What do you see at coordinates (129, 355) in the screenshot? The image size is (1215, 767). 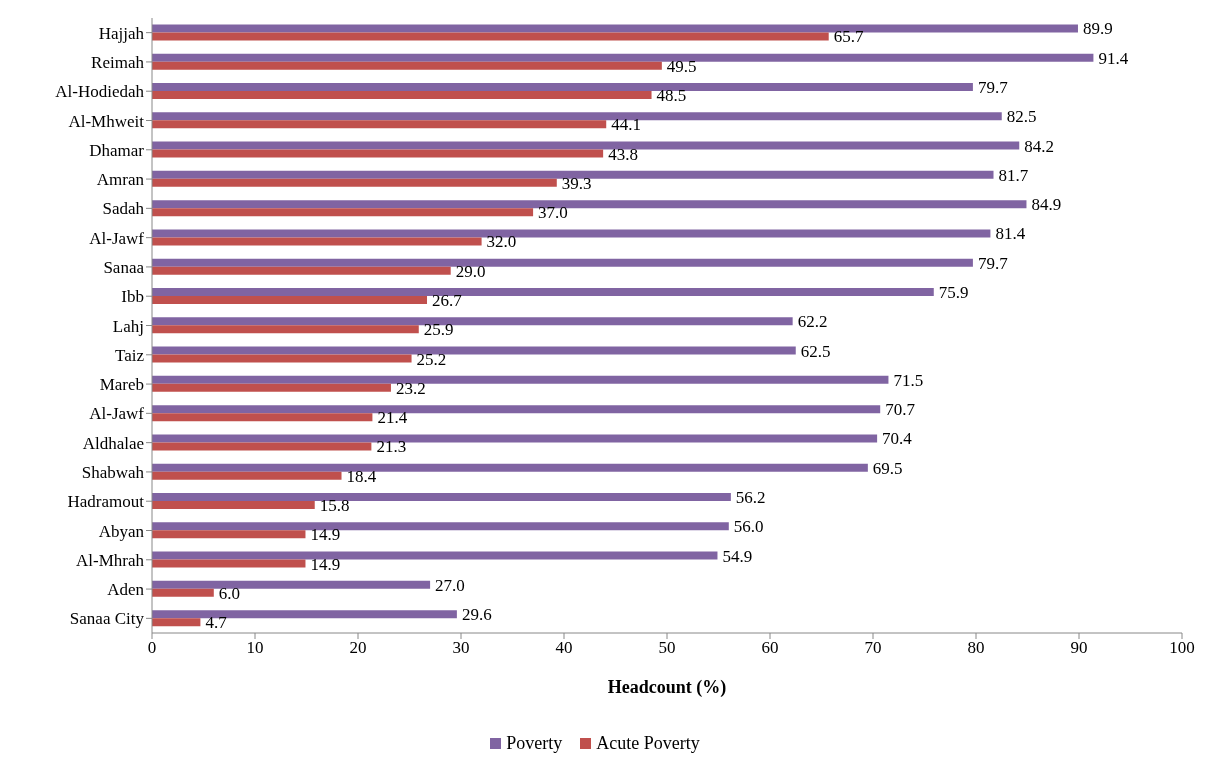 I see `y-tick-label: Taiz` at bounding box center [129, 355].